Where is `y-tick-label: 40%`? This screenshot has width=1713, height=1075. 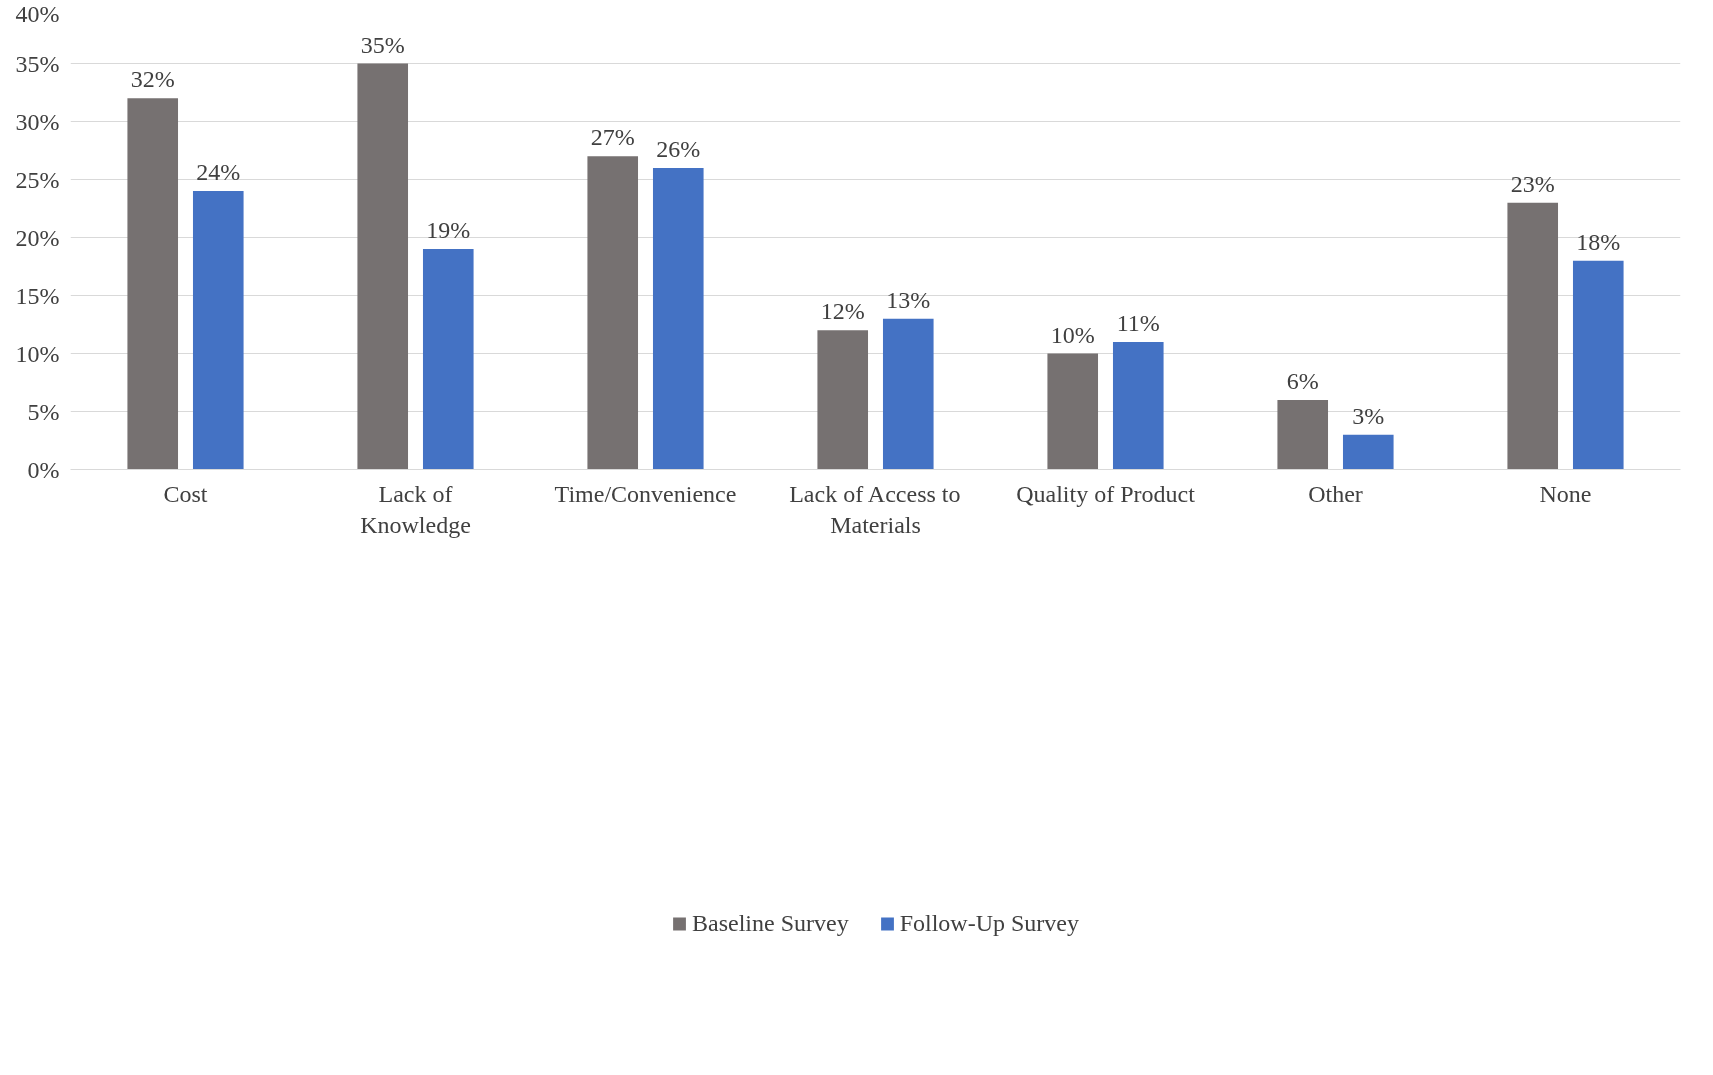
y-tick-label: 40% is located at coordinates (37, 13).